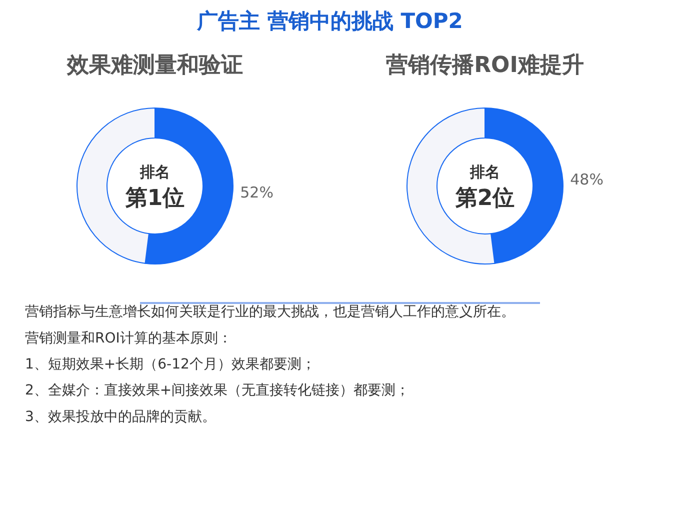 This screenshot has width=681, height=532. What do you see at coordinates (120, 416) in the screenshot?
I see `text: 3、效果投放中的品牌的贡献。` at bounding box center [120, 416].